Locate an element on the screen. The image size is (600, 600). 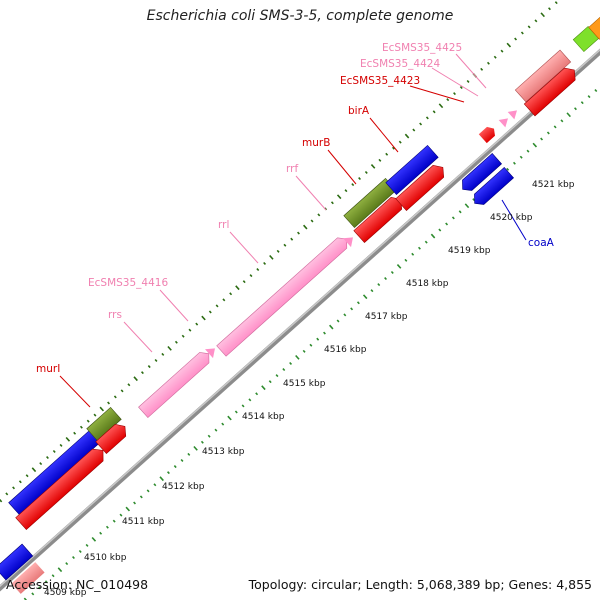
rrna-block-rrf is located at coordinates (348, 242).